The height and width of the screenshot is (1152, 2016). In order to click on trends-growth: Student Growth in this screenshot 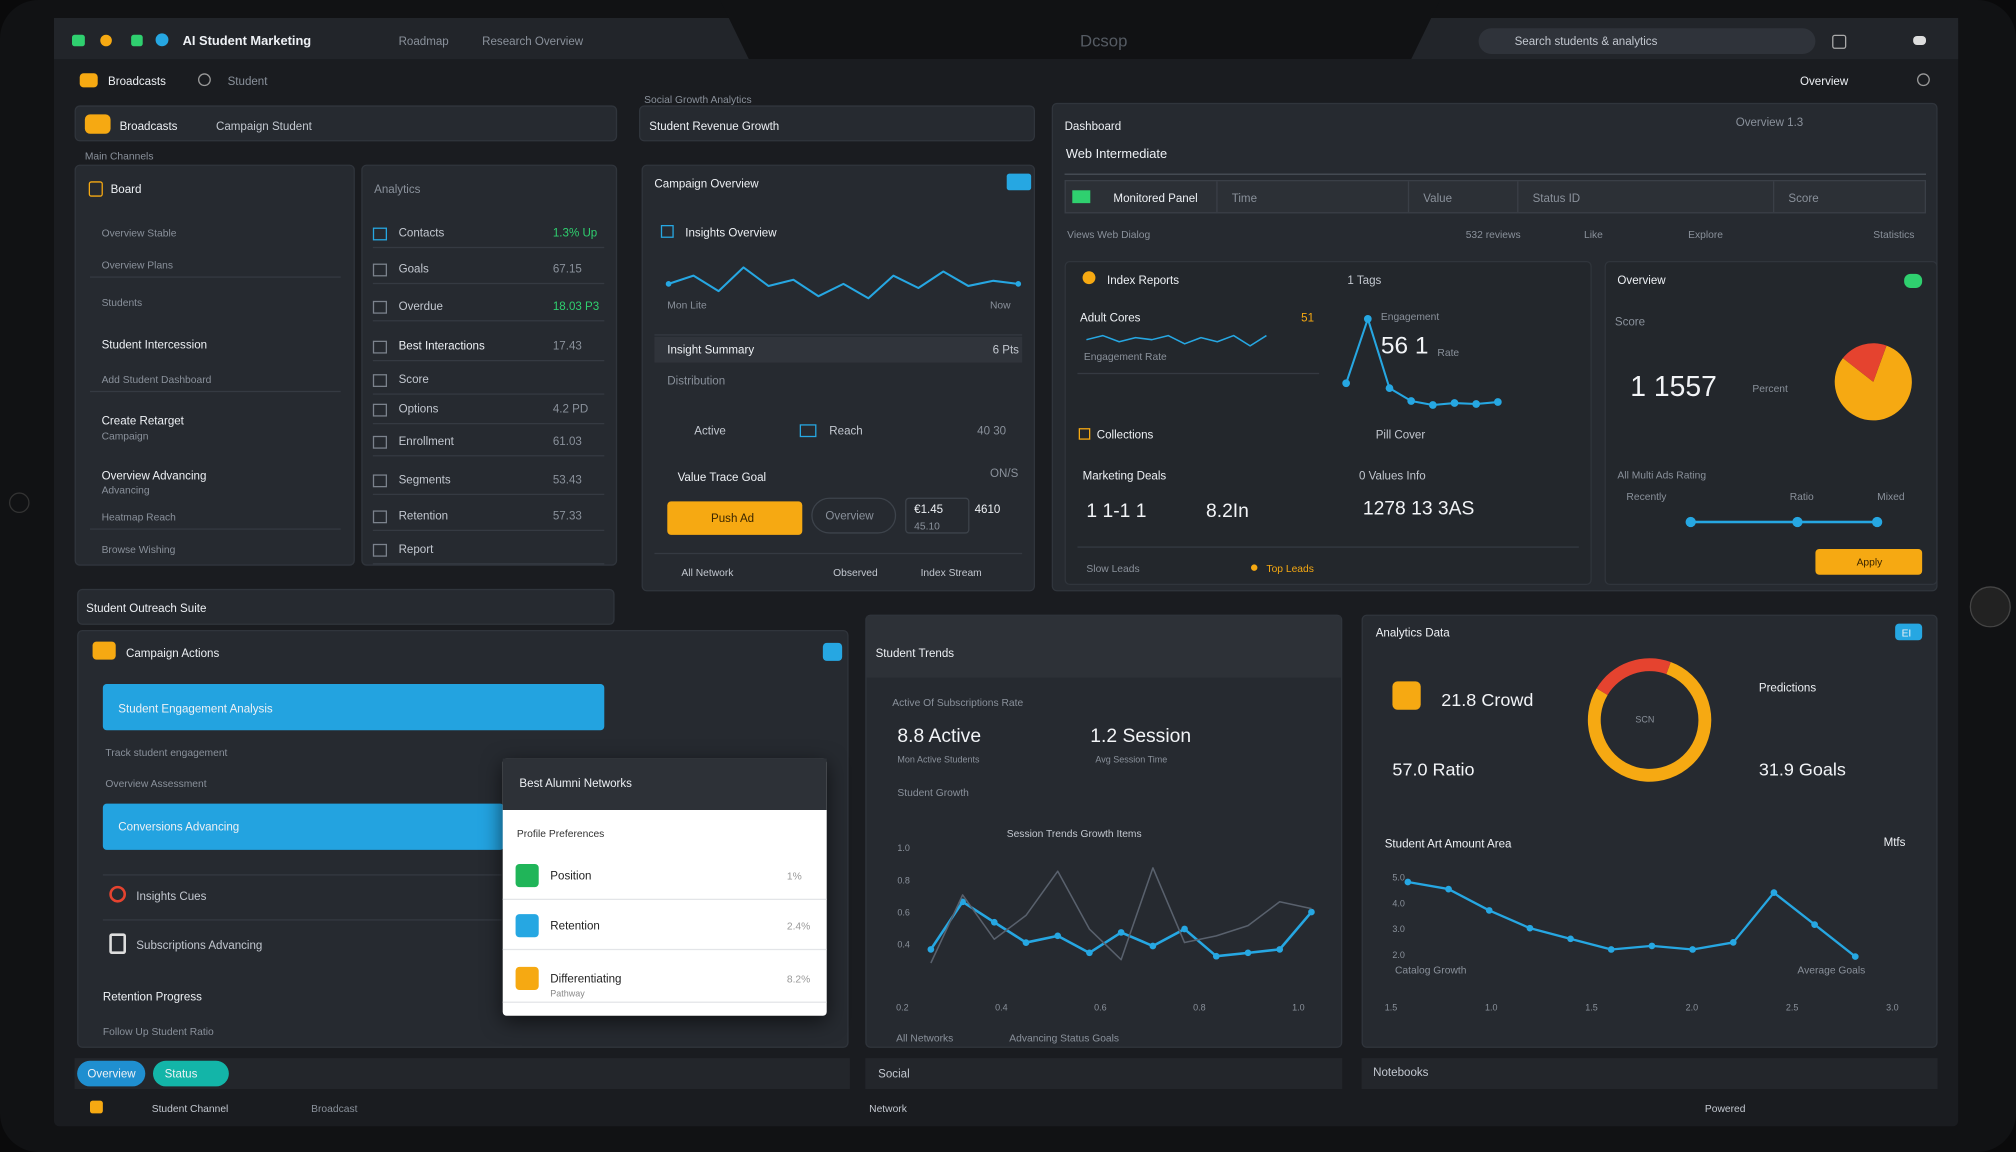, I will do `click(933, 792)`.